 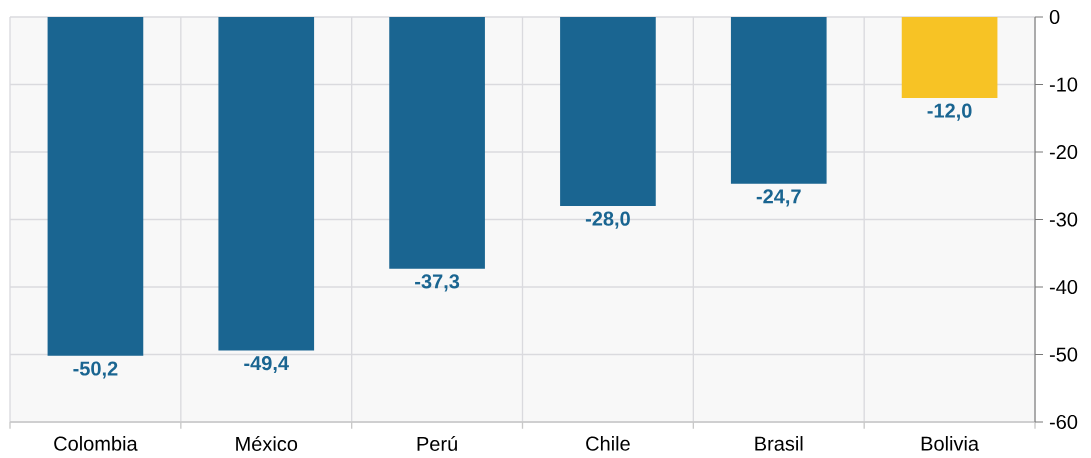 I want to click on x-tick-label: Perú, so click(x=437, y=443).